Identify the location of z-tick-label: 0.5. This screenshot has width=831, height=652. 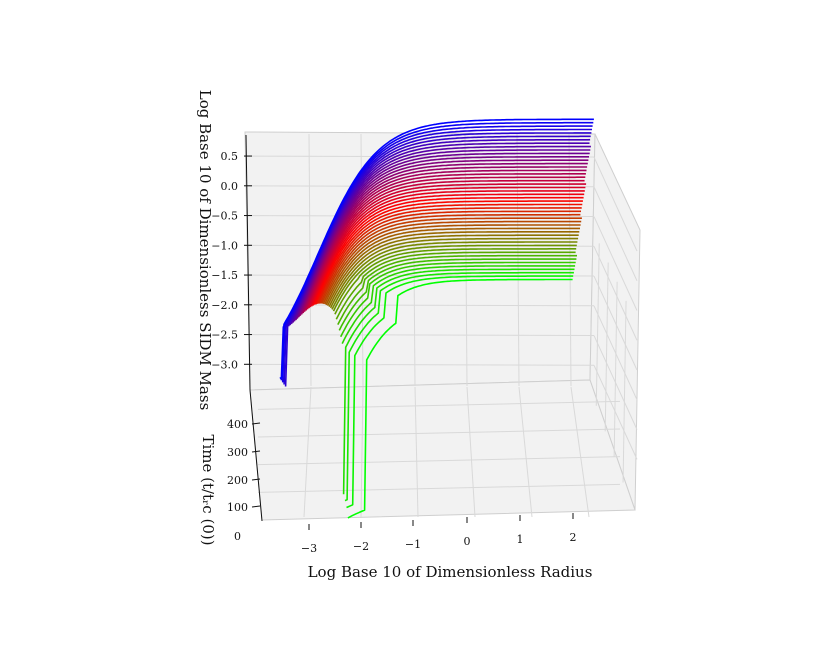
(230, 156).